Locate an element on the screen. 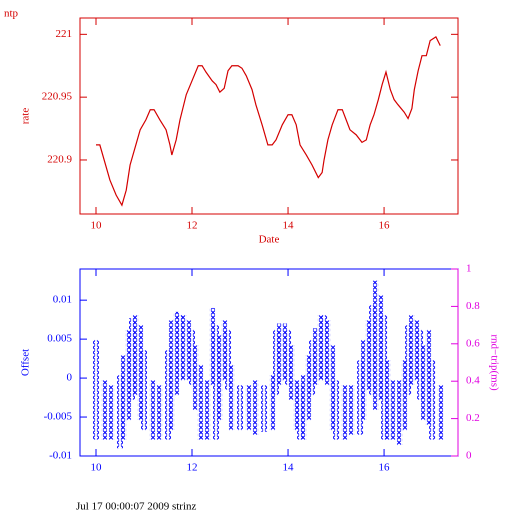  y-tick-label: -0.01 is located at coordinates (60, 456).